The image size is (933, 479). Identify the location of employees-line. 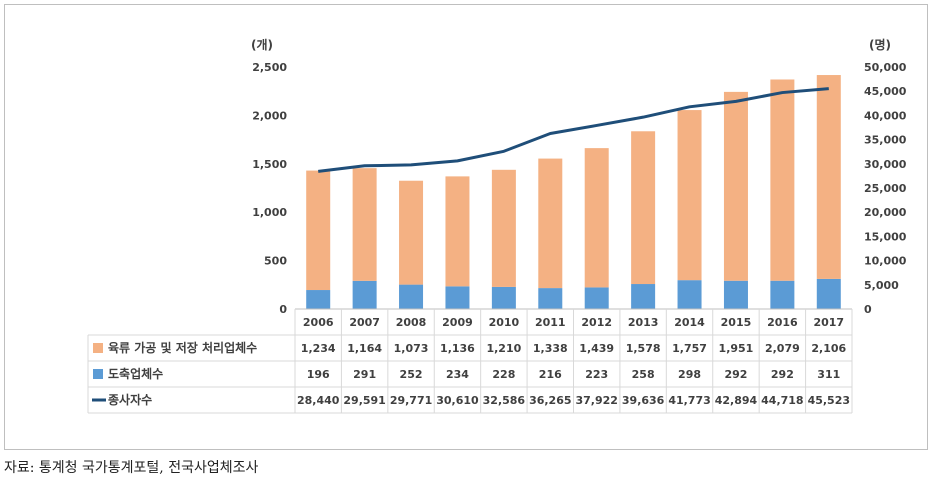
(573, 130).